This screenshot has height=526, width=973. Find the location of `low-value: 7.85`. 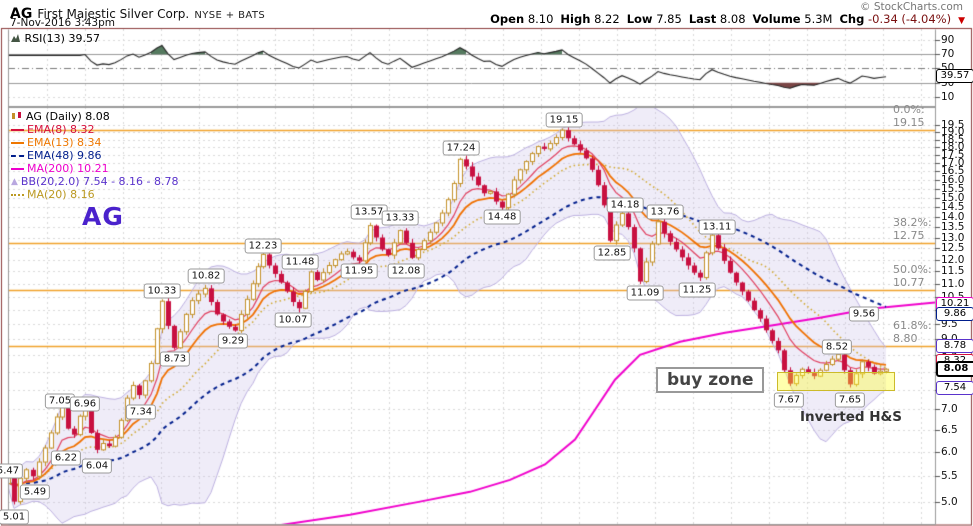

low-value: 7.85 is located at coordinates (669, 19).